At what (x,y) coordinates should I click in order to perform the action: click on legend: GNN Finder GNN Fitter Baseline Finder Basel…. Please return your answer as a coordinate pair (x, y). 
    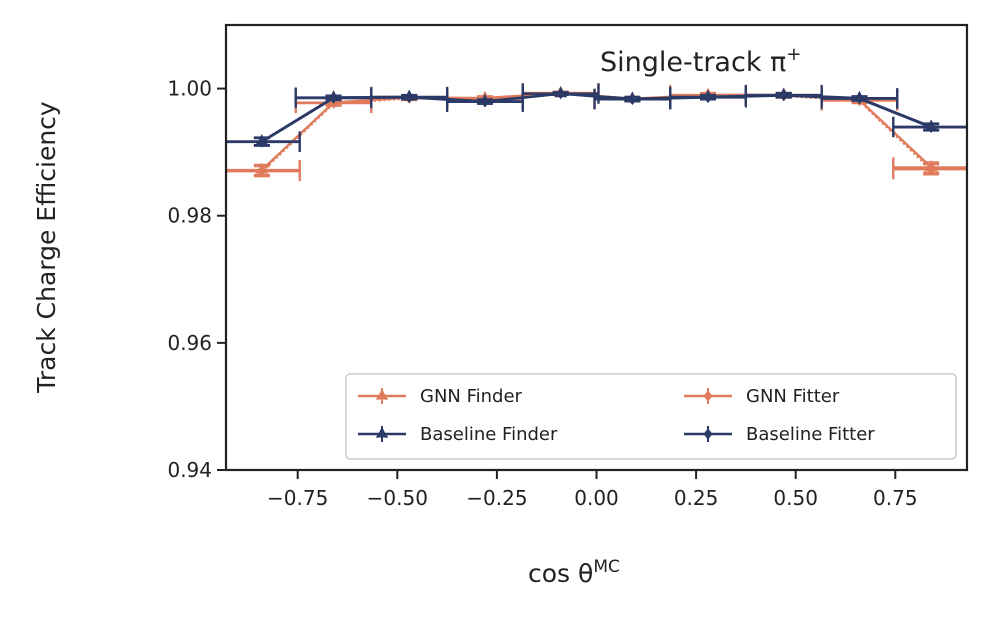
    Looking at the image, I should click on (651, 416).